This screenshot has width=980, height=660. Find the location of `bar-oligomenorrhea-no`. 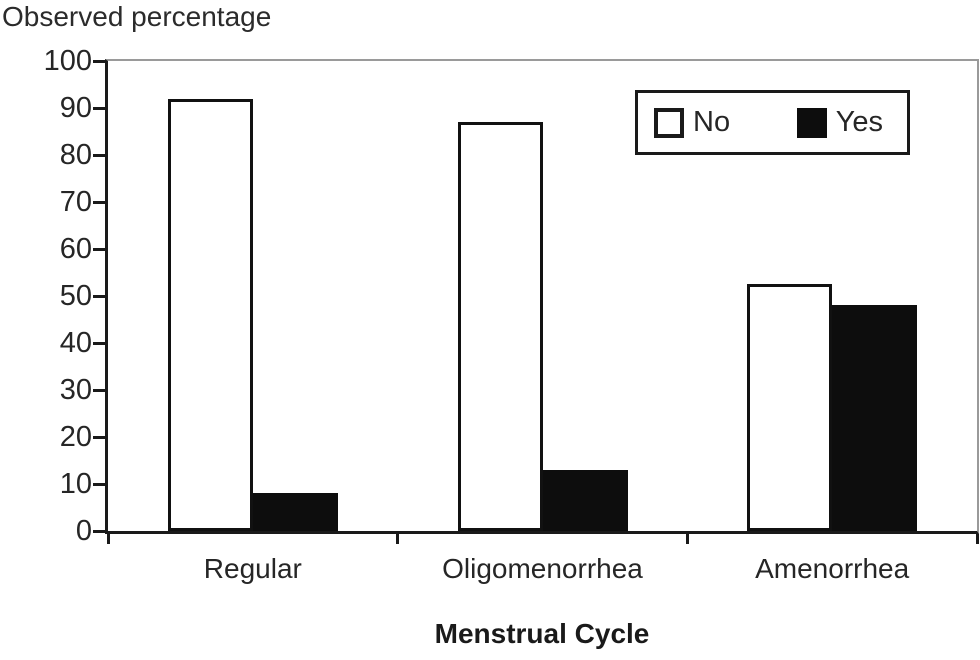

bar-oligomenorrhea-no is located at coordinates (500, 326).